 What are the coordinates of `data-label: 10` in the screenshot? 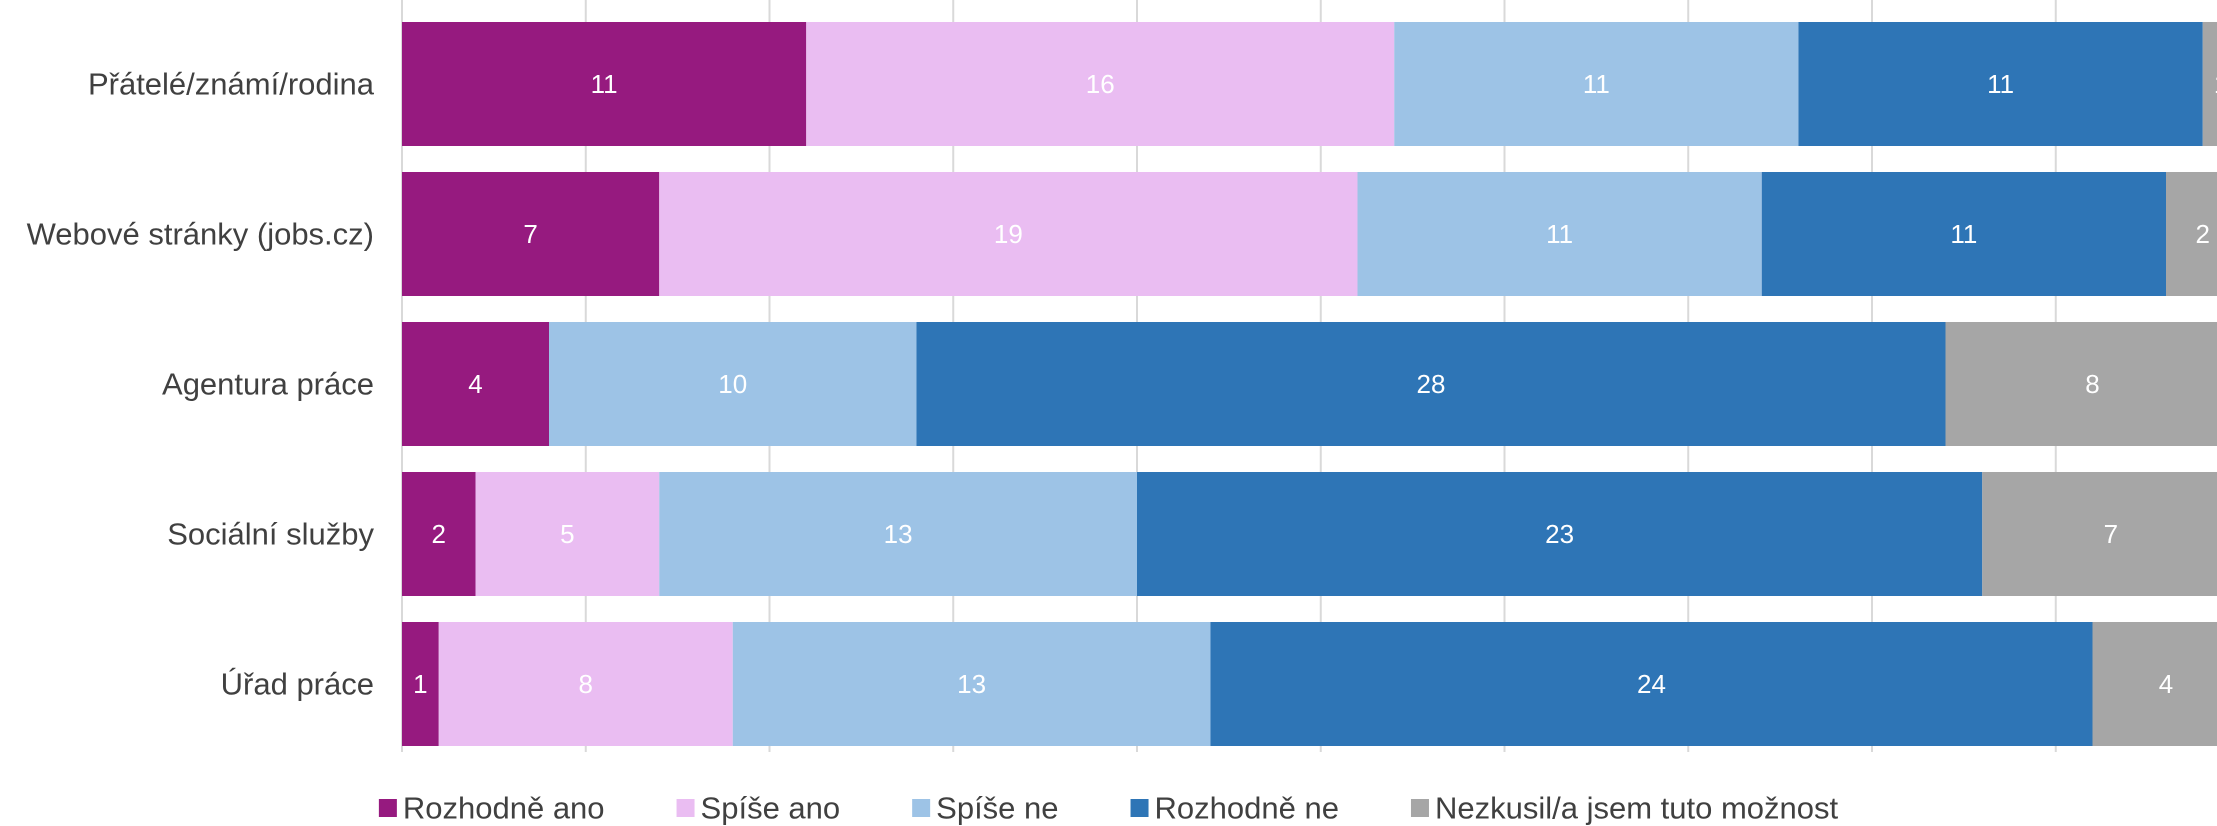 It's located at (732, 384).